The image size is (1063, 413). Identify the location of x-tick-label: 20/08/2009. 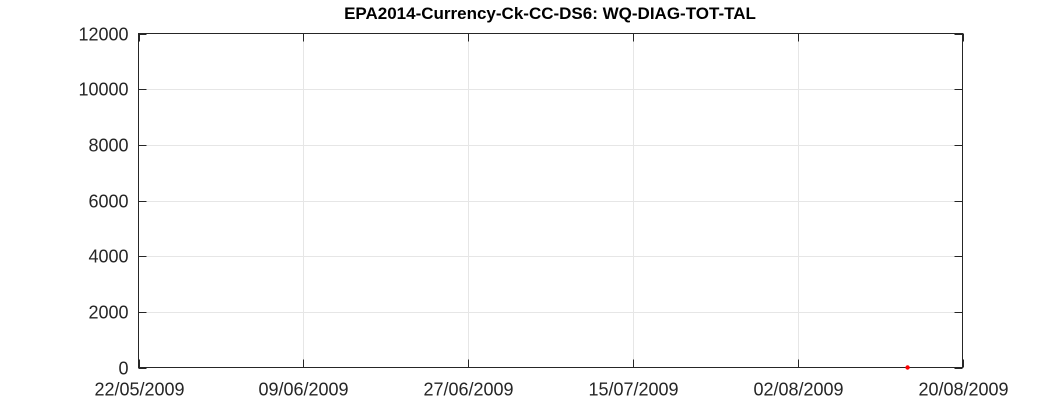
(963, 390).